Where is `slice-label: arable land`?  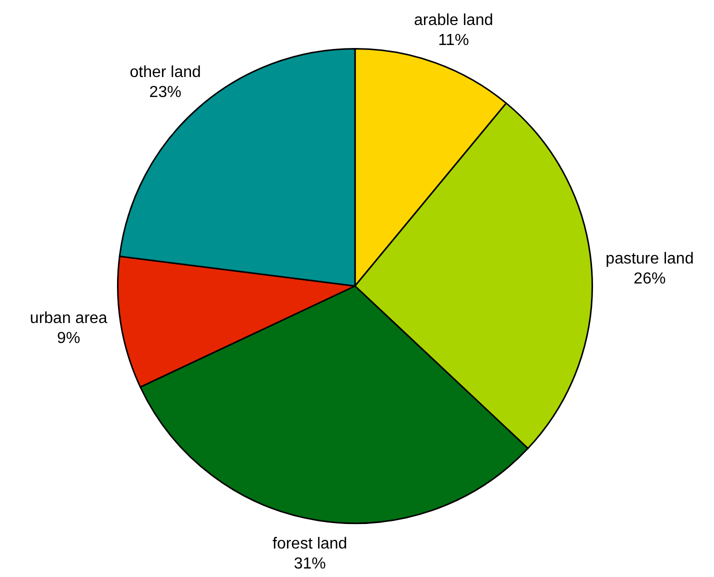
slice-label: arable land is located at coordinates (454, 21).